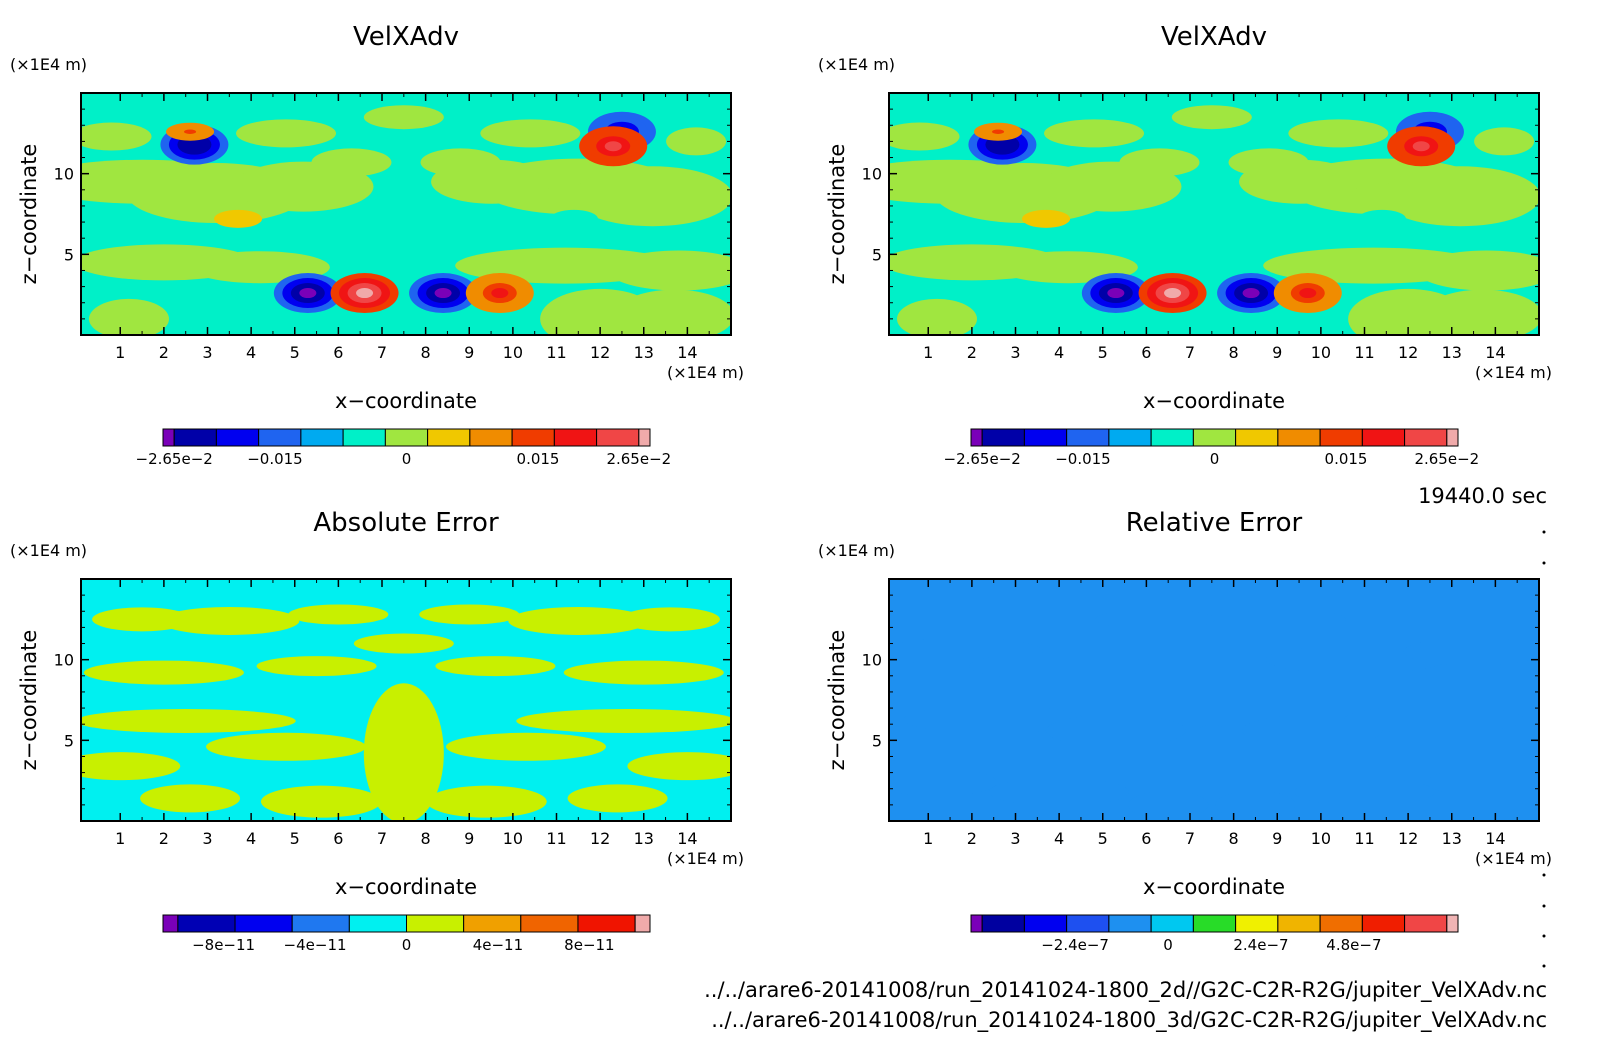 This screenshot has width=1604, height=1054. I want to click on x-tick-label: 1, so click(120, 352).